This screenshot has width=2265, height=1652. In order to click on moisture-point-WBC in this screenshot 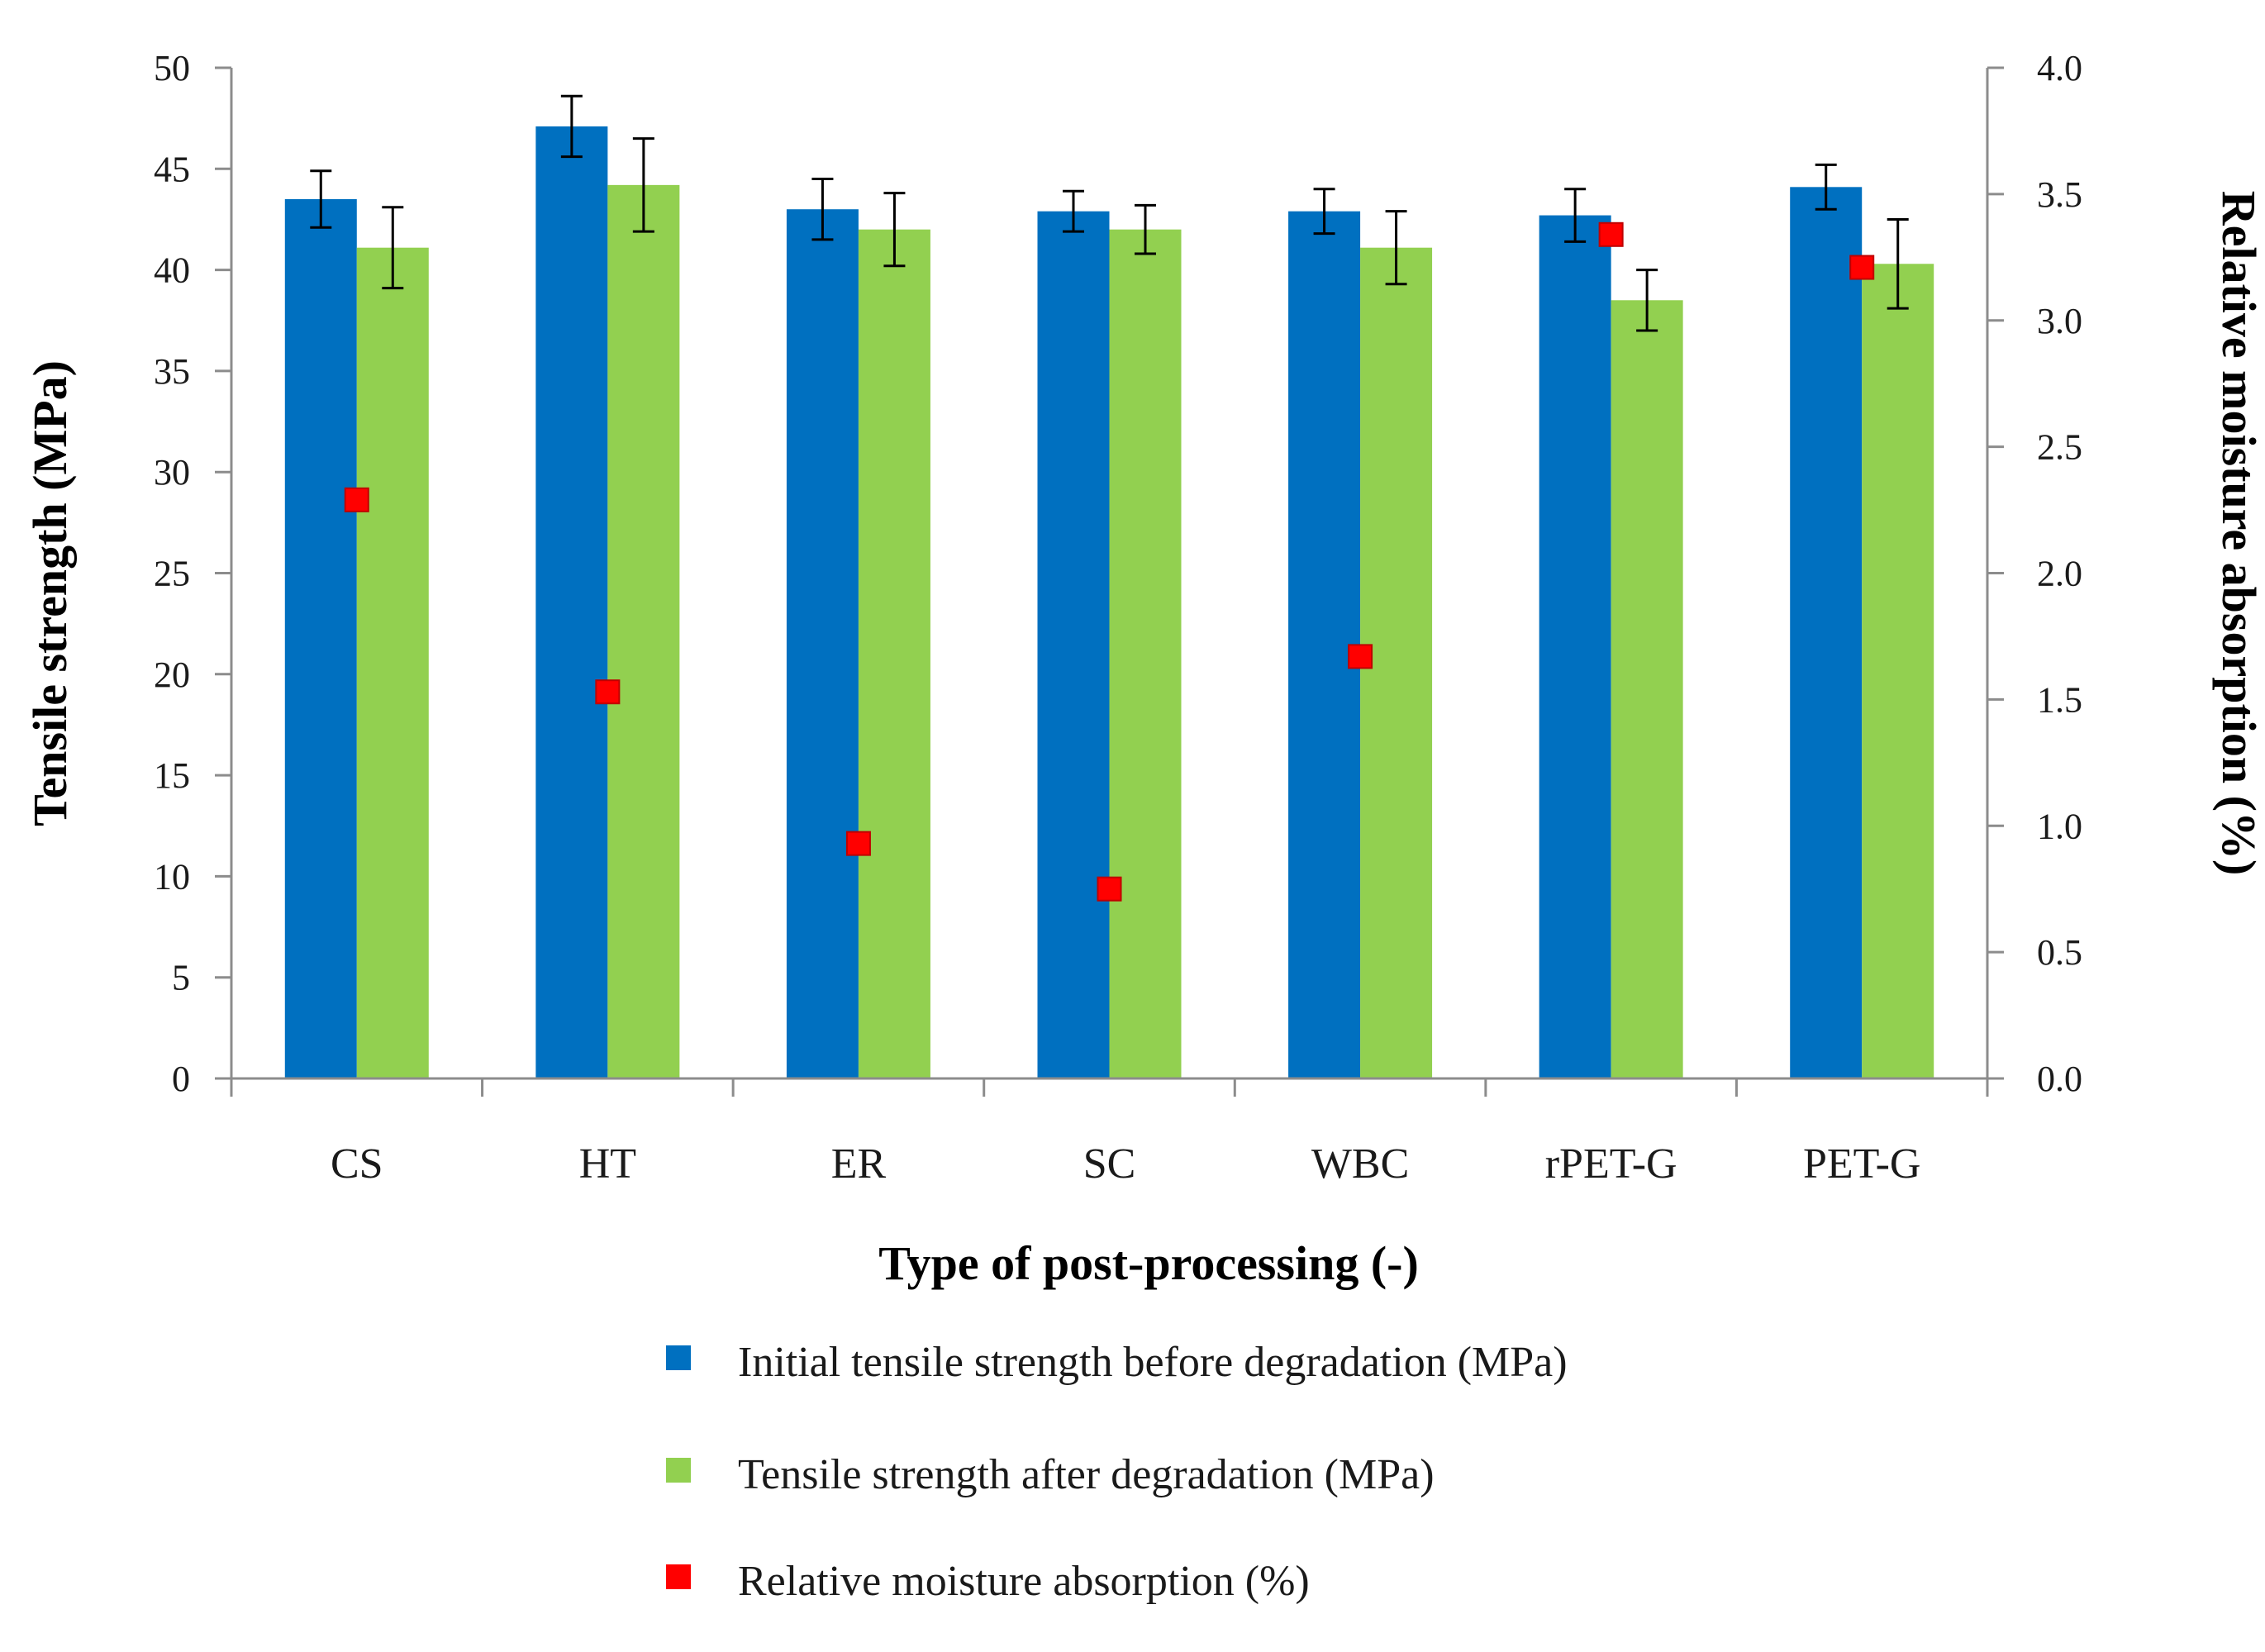, I will do `click(1360, 656)`.